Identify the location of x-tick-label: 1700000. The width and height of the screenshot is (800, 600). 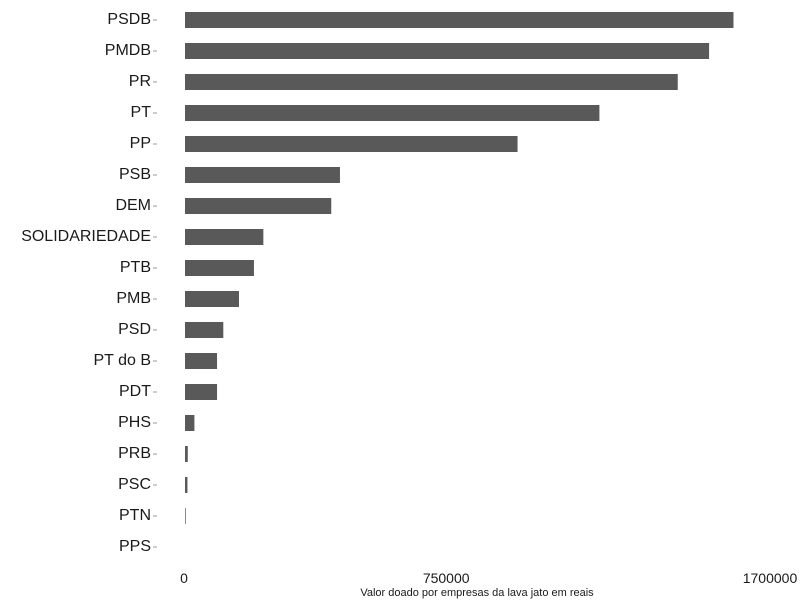
(770, 578).